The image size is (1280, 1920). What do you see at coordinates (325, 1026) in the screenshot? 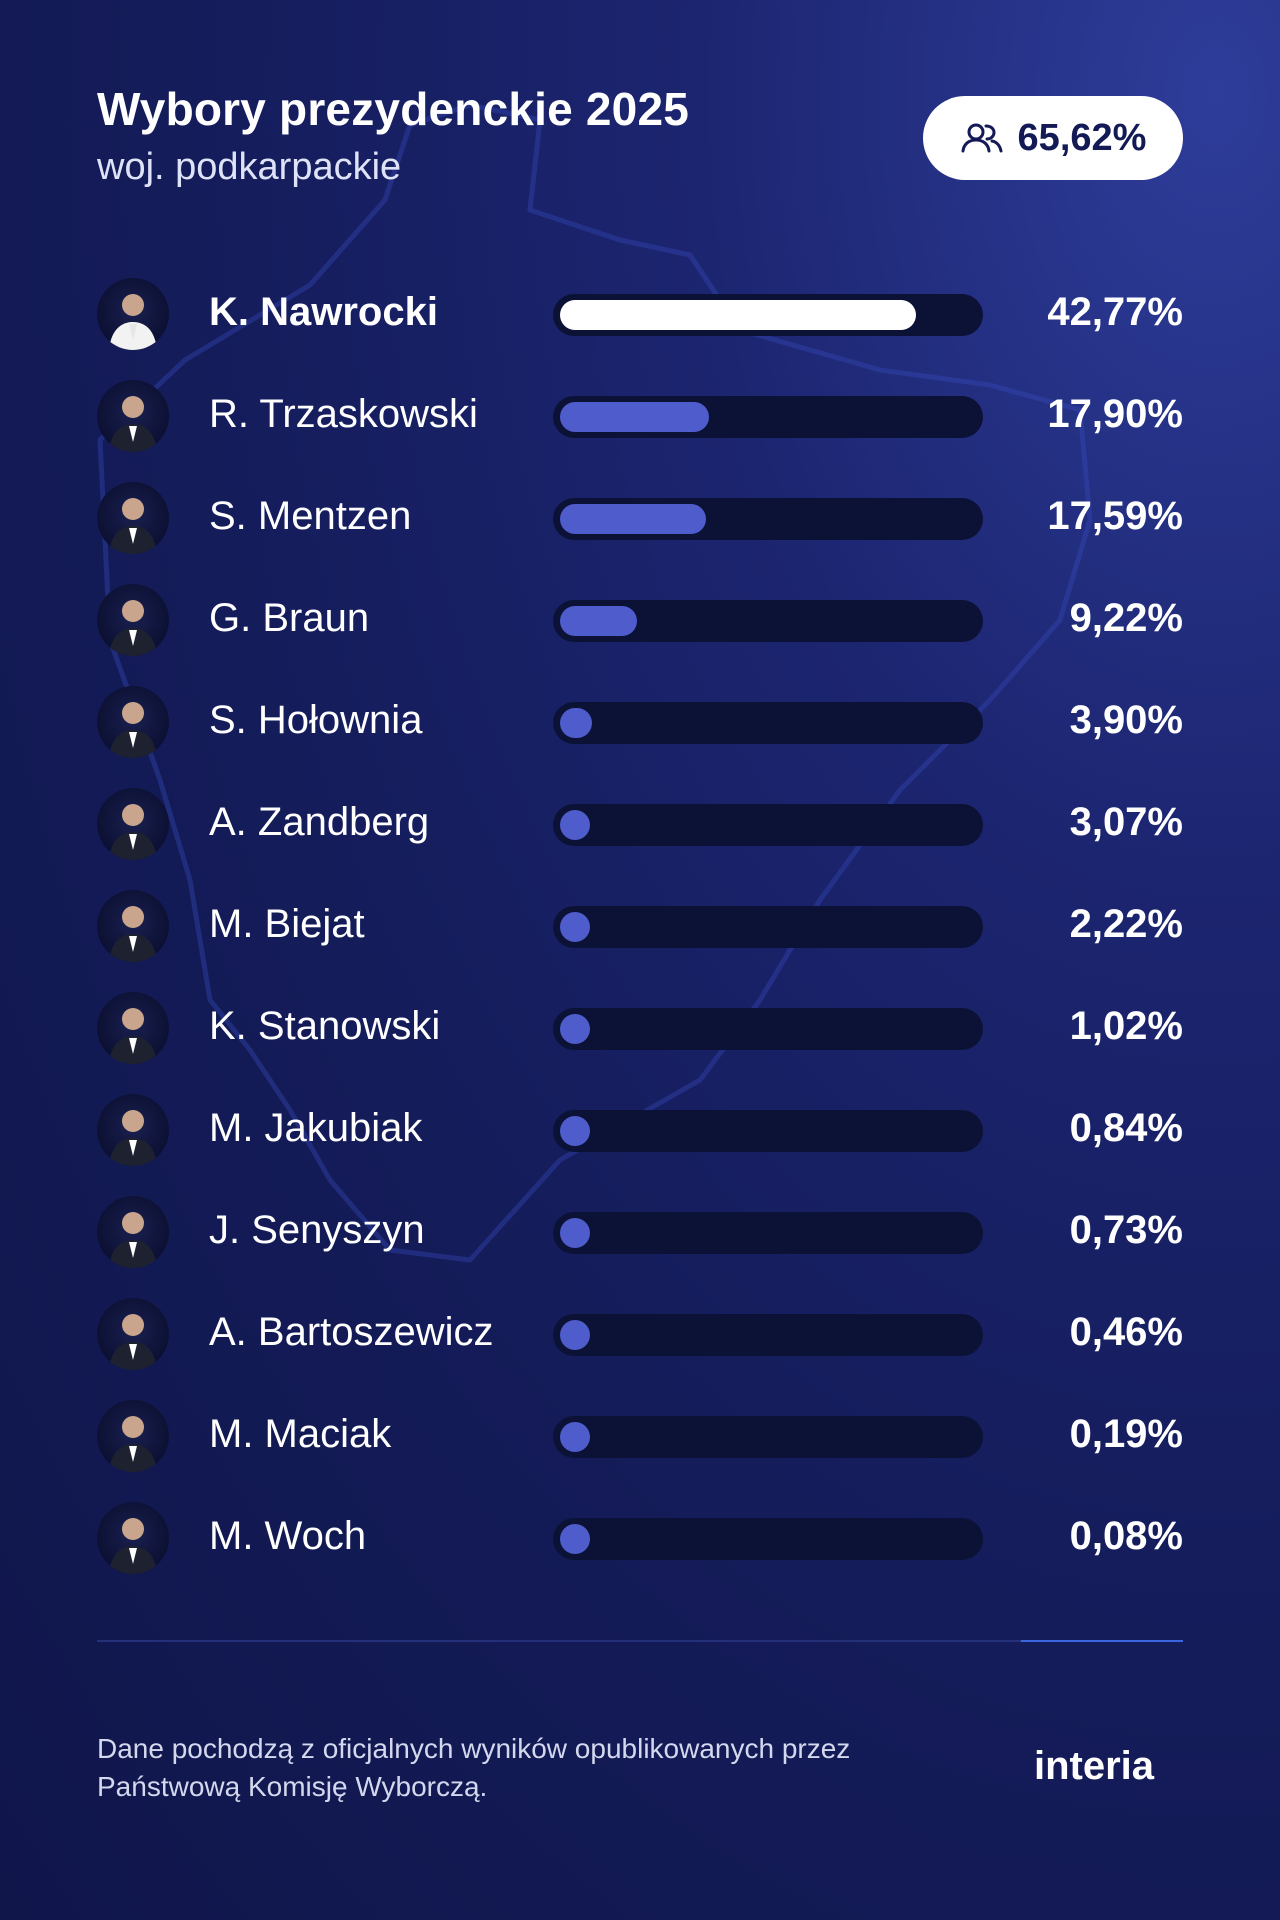
I see `candidate-name: K. Stanowski` at bounding box center [325, 1026].